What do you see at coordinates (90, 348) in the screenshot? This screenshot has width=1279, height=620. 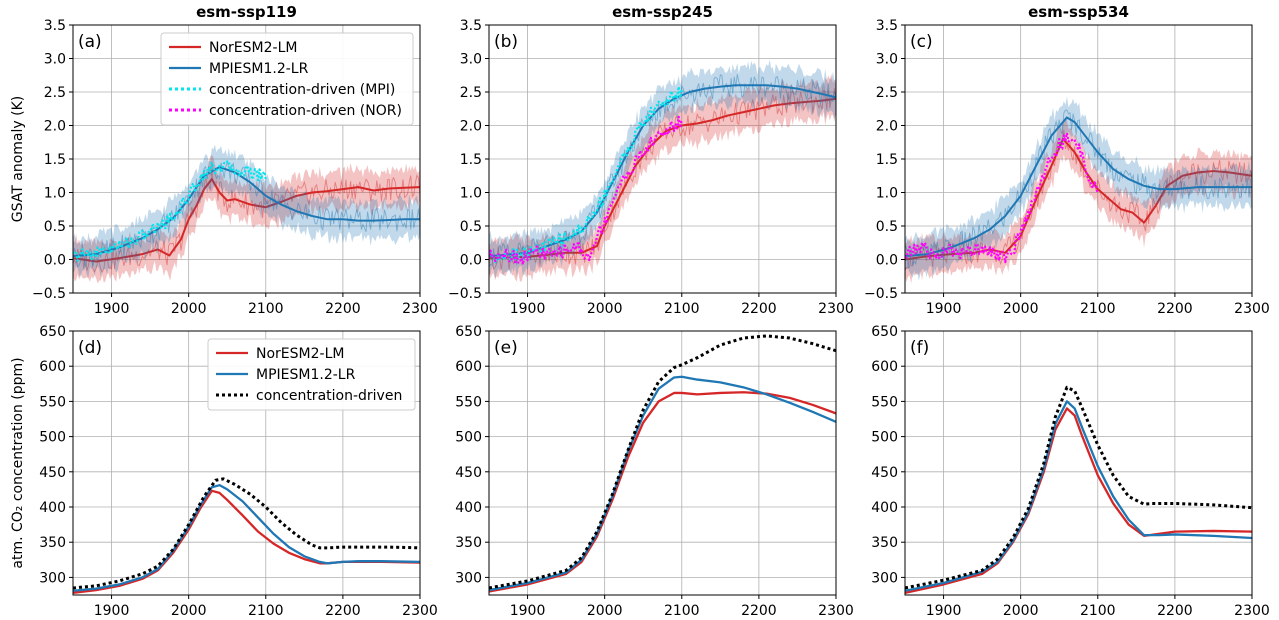 I see `panel-label: (d)` at bounding box center [90, 348].